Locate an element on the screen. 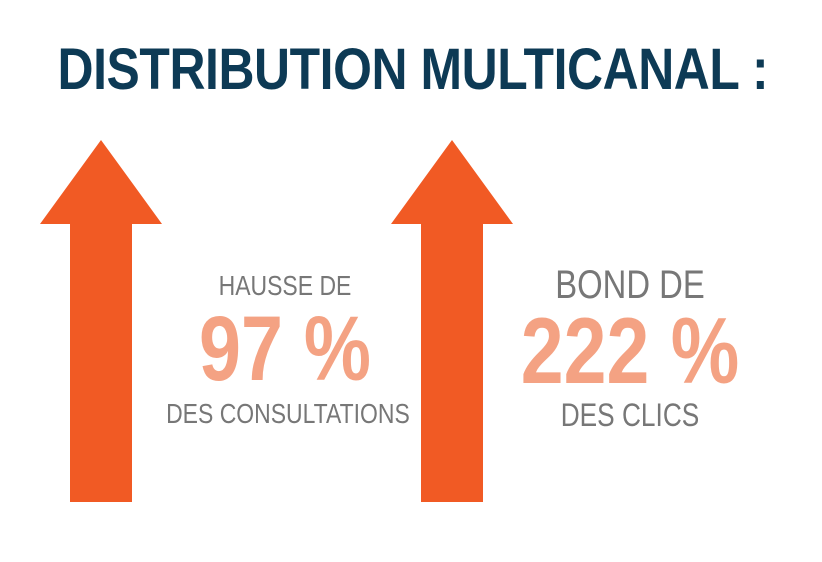 This screenshot has width=822, height=562. stat-prefix: BOND DE is located at coordinates (630, 285).